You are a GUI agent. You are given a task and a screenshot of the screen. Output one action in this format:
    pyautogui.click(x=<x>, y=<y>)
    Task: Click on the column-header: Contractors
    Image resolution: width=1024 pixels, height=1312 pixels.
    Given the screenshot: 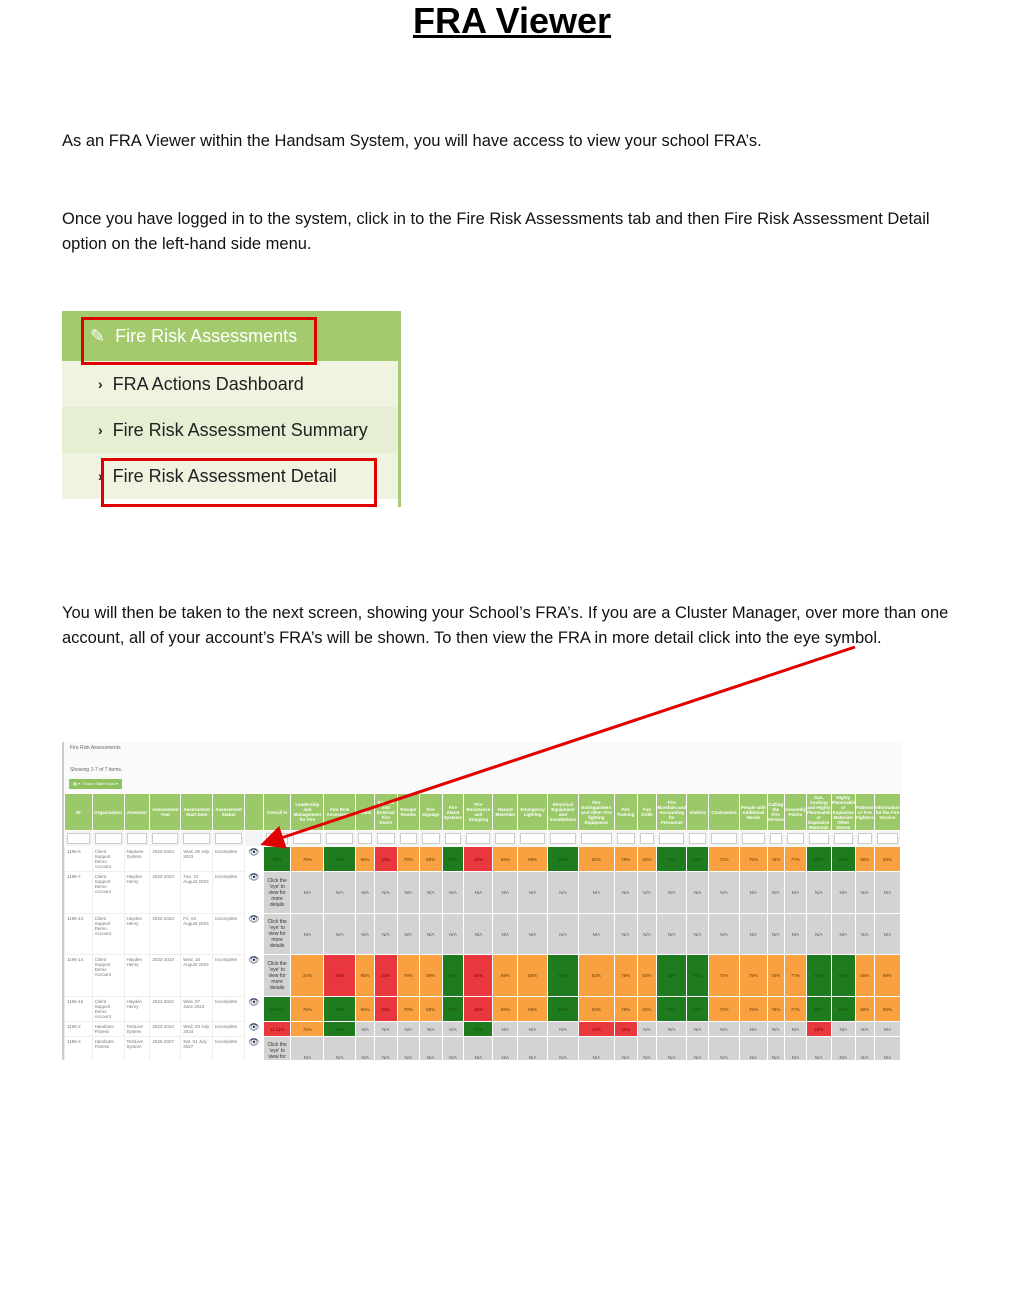 What is the action you would take?
    pyautogui.click(x=724, y=812)
    